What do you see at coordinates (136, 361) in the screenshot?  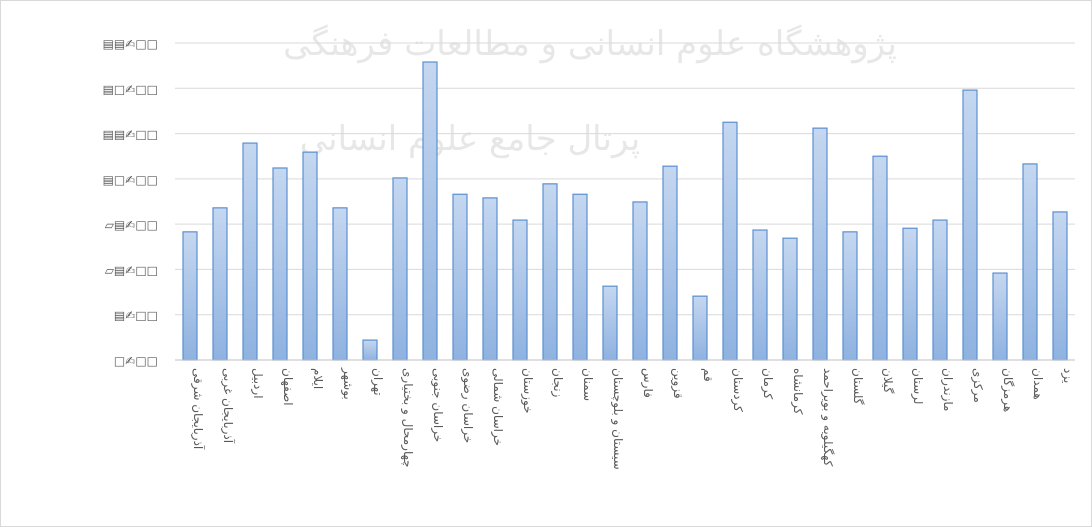 I see `y-tick-label: □✍□□` at bounding box center [136, 361].